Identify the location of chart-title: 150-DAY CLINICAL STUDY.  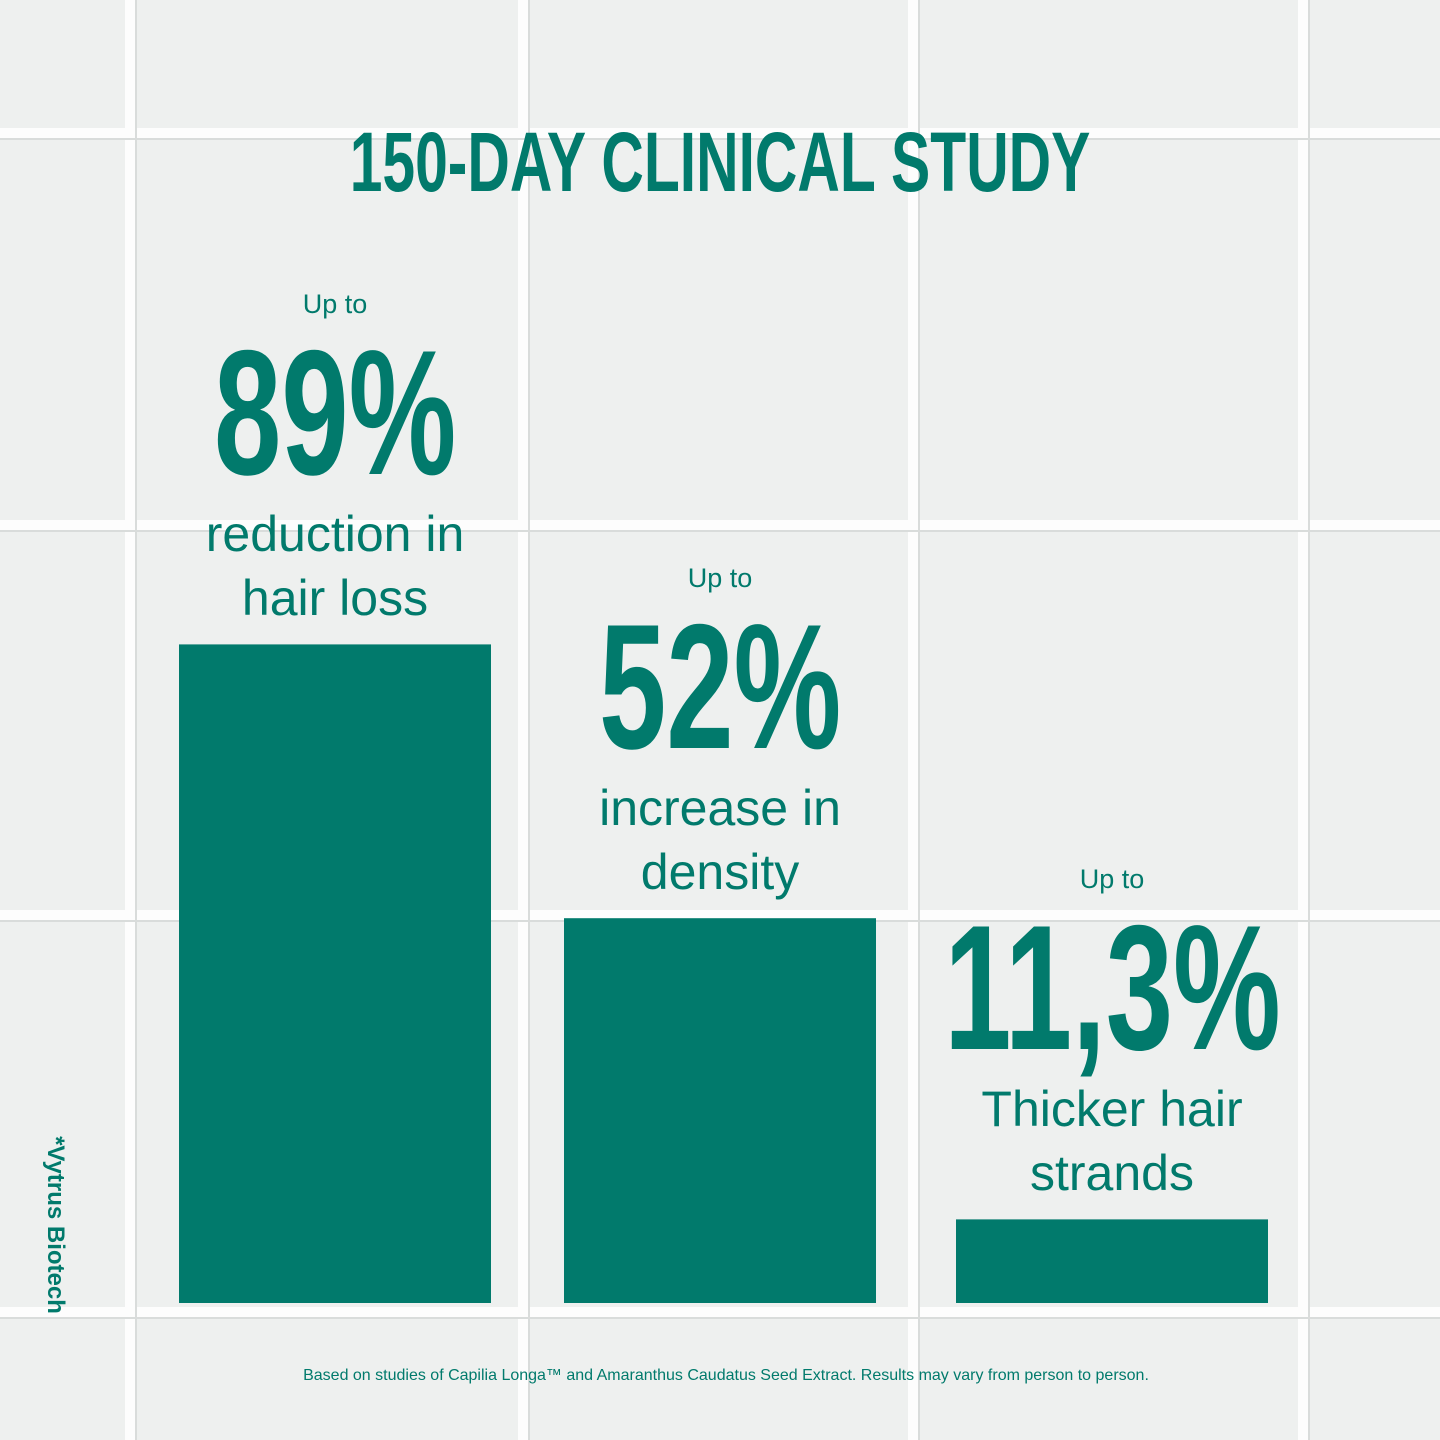
(720, 162).